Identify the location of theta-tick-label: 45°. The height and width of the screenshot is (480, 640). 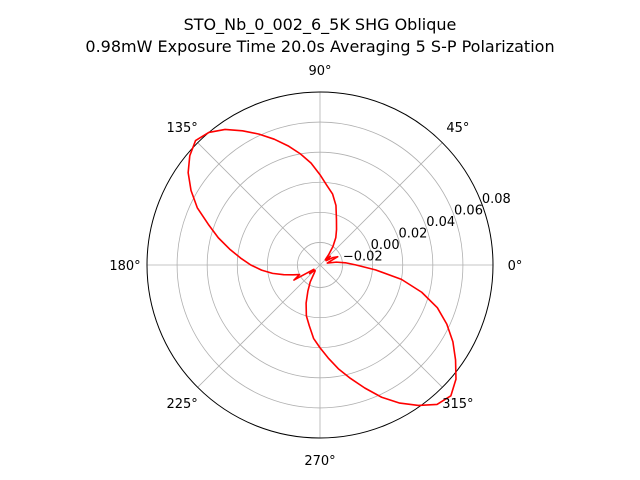
(457, 128).